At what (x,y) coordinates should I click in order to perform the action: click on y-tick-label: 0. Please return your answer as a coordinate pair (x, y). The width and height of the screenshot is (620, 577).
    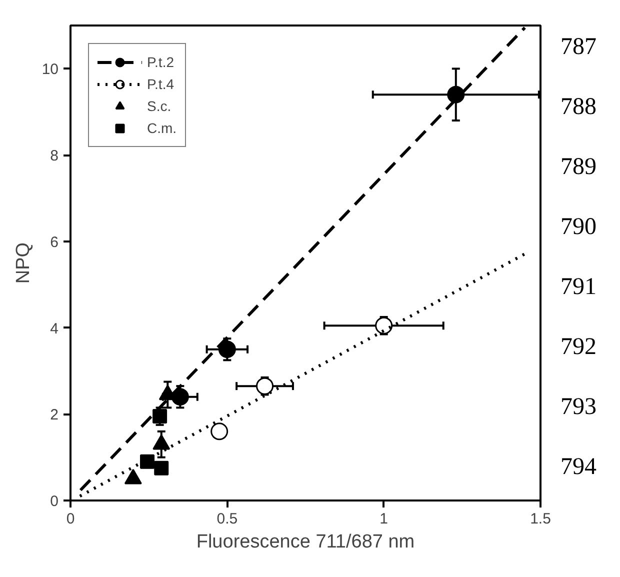
    Looking at the image, I should click on (54, 501).